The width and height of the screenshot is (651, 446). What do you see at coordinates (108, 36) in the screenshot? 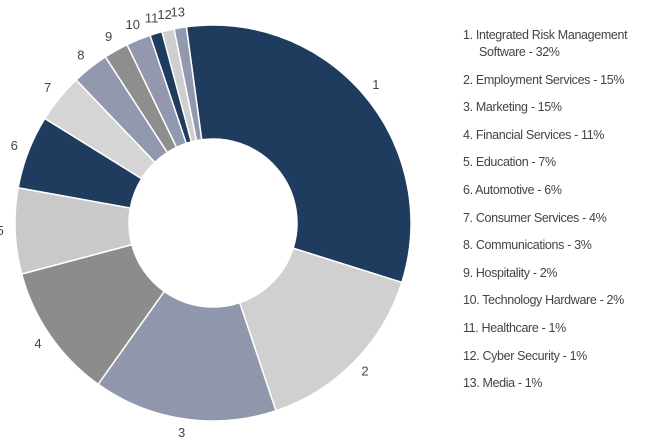
I see `slice-label: 9` at bounding box center [108, 36].